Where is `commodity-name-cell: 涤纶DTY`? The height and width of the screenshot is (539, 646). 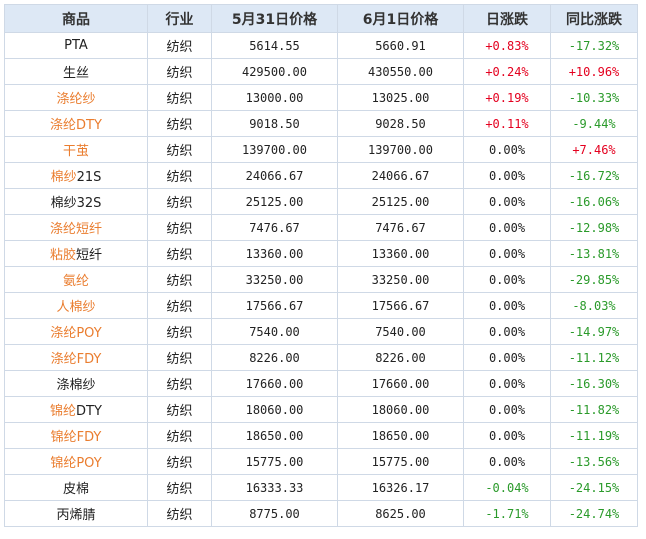
commodity-name-cell: 涤纶DTY is located at coordinates (76, 123).